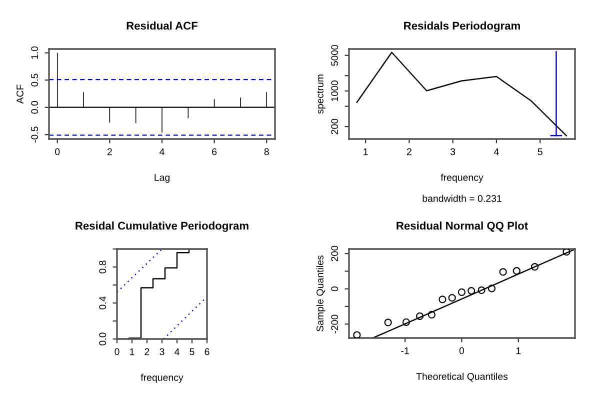  Describe the element at coordinates (34, 52) in the screenshot. I see `y-tick-label: 1.0` at that location.